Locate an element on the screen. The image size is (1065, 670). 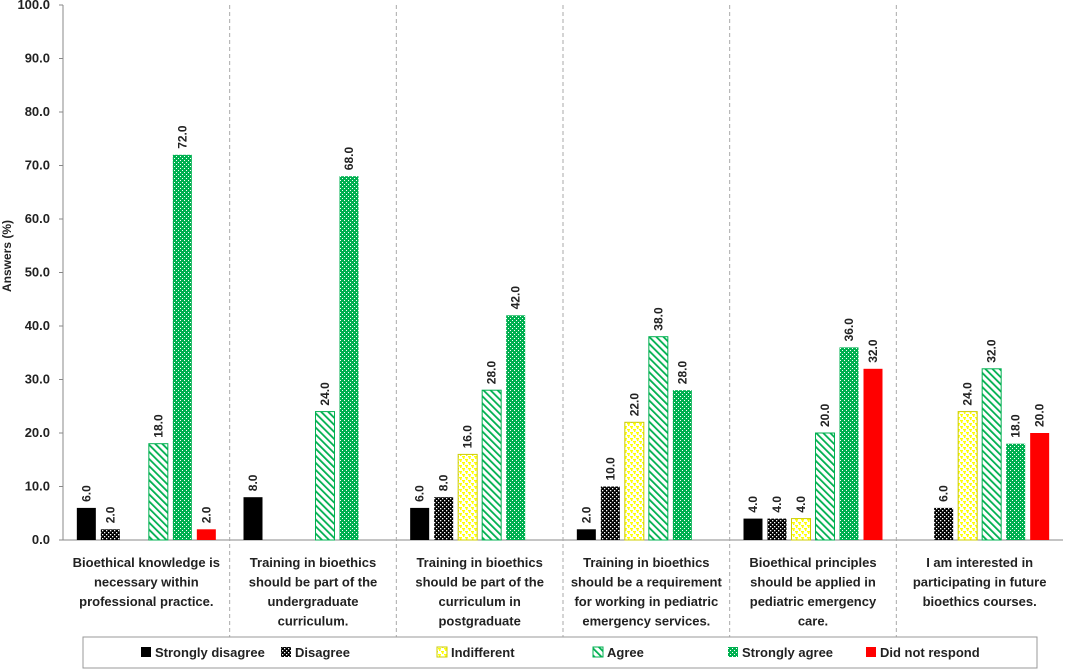
category-label: should be part of the is located at coordinates (479, 582).